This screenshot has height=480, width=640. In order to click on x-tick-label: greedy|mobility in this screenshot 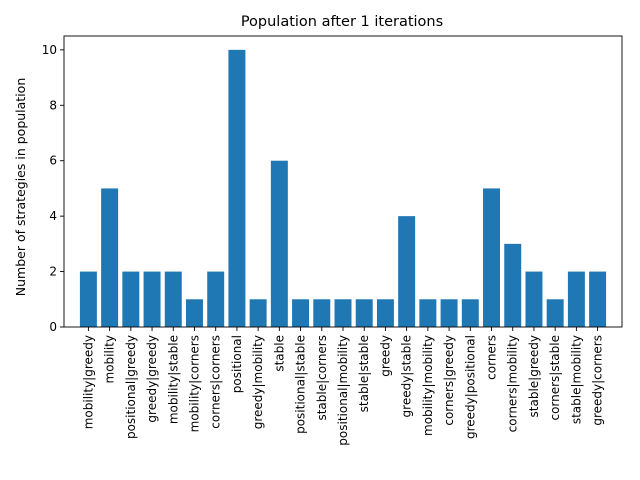, I will do `click(258, 382)`.